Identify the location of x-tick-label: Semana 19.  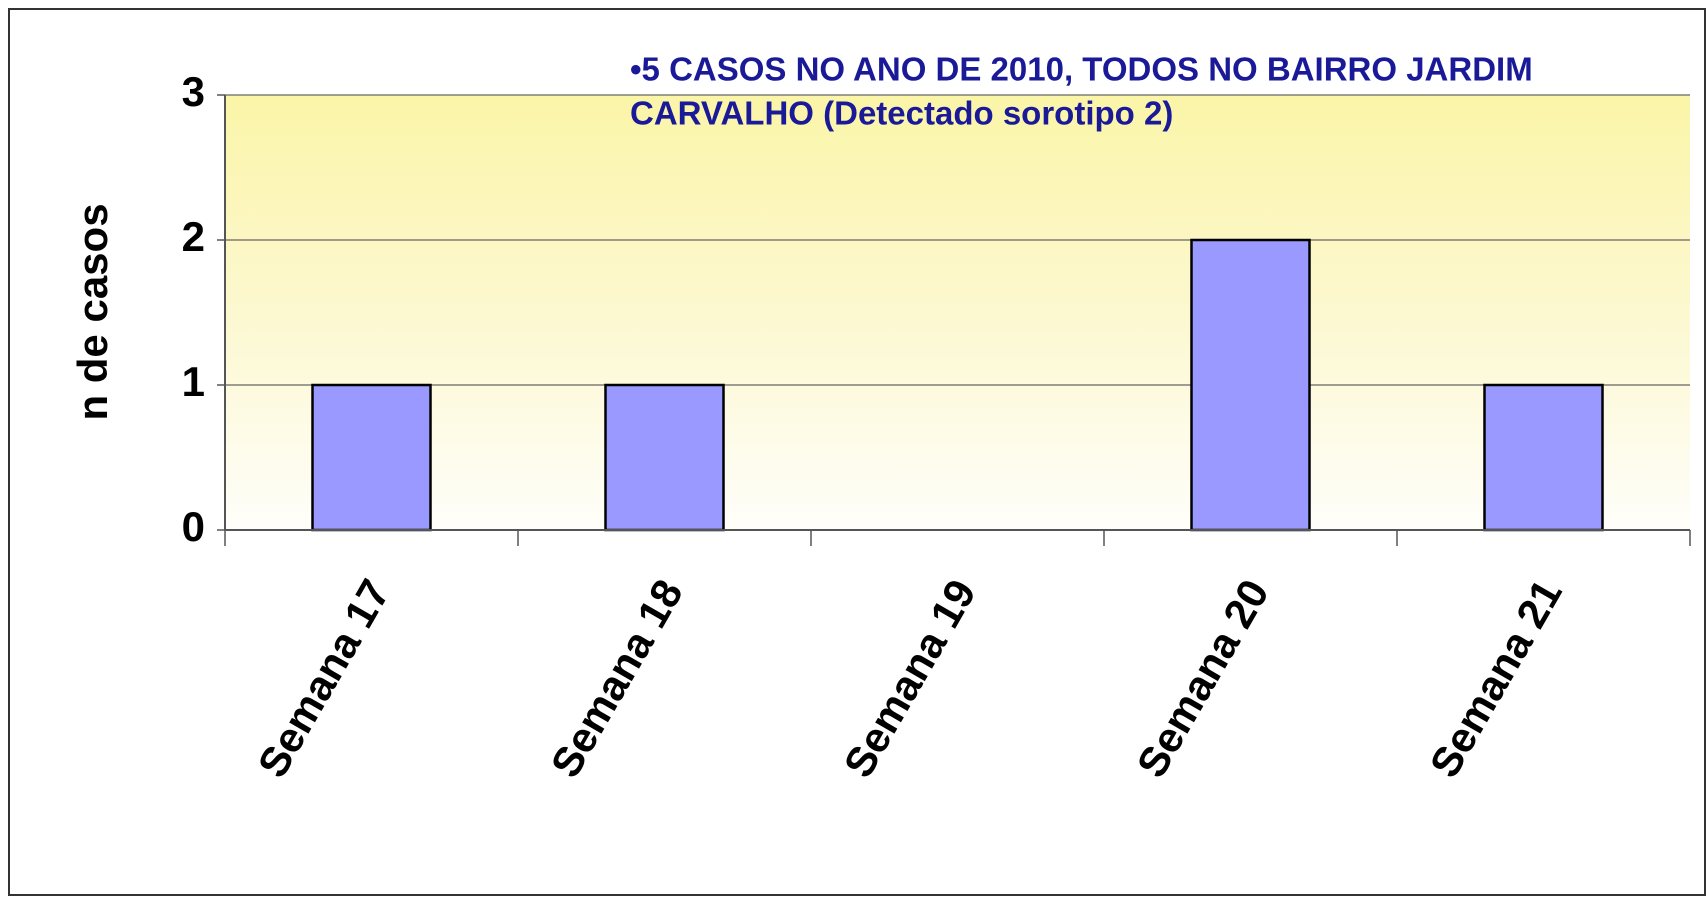
(909, 679).